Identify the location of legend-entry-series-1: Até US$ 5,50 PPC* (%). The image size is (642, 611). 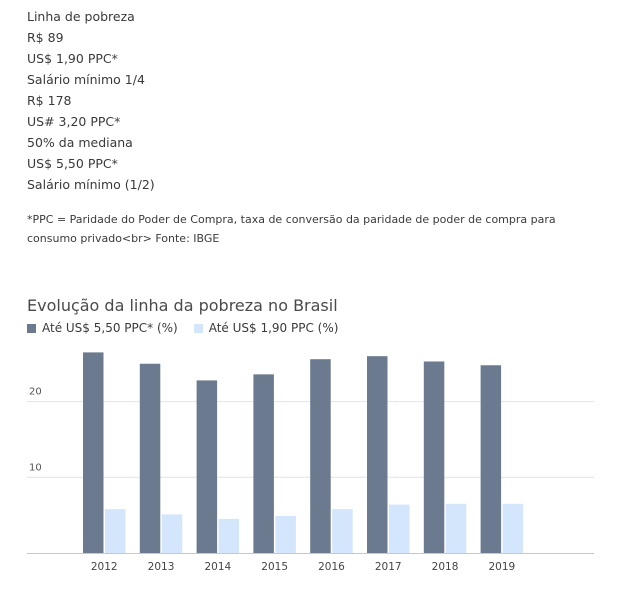
(102, 328).